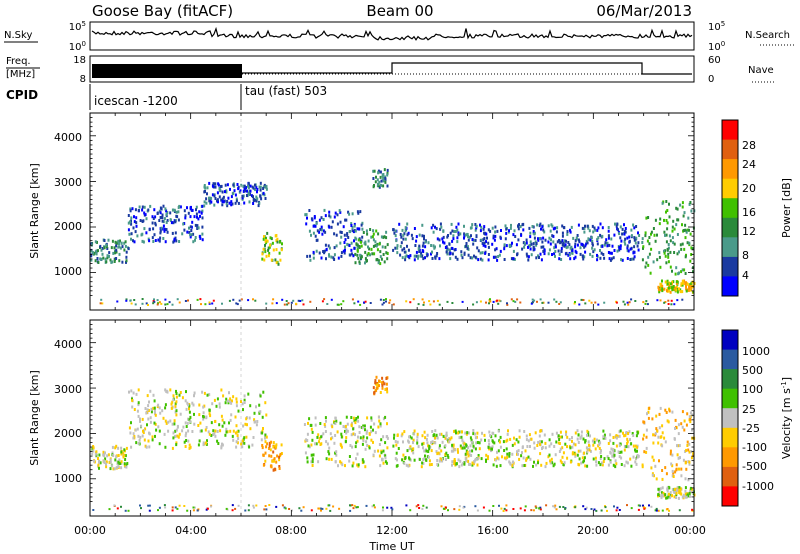 Image resolution: width=800 pixels, height=554 pixels. Describe the element at coordinates (22, 95) in the screenshot. I see `cpid-label: CPID` at that location.